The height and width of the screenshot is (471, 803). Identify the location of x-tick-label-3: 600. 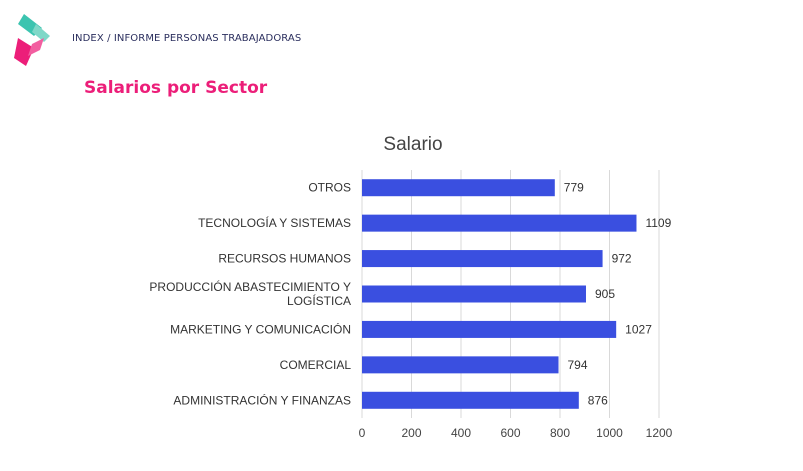
(510, 433).